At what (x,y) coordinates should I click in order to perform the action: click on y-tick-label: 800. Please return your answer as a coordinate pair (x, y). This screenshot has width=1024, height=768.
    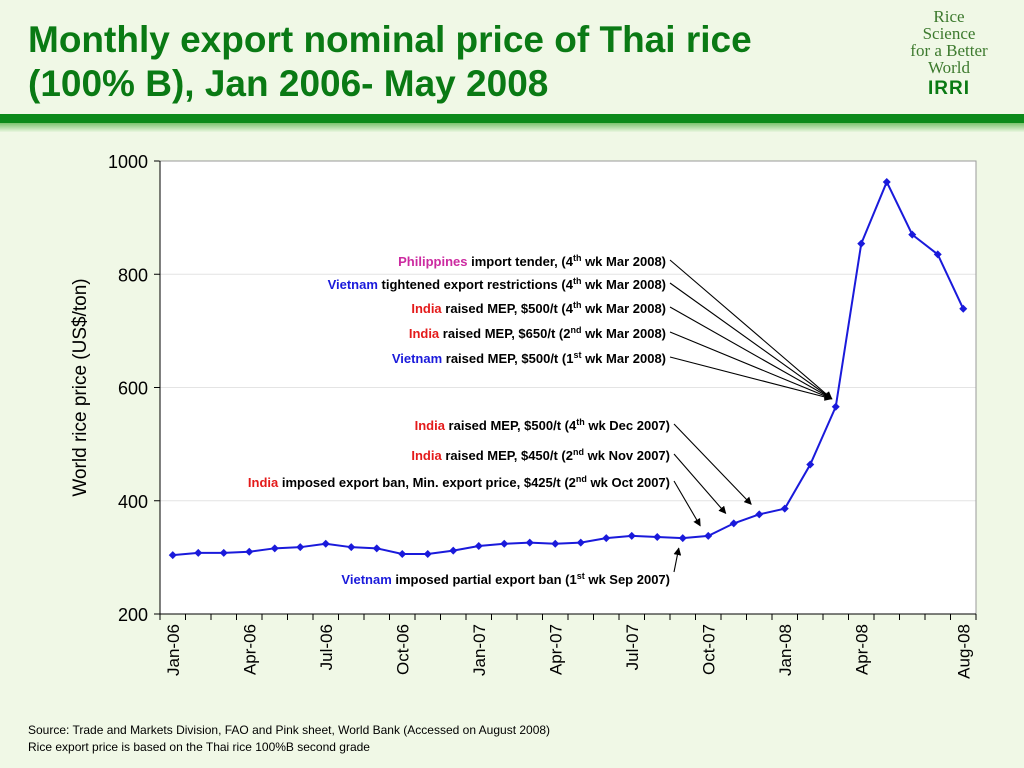
    Looking at the image, I should click on (133, 275).